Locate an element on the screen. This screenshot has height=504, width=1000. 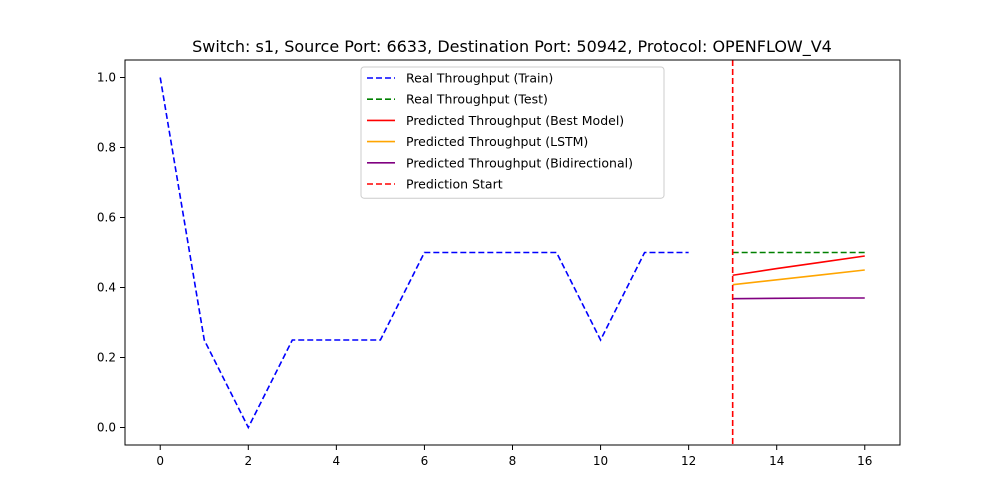
legend-box is located at coordinates (512, 132).